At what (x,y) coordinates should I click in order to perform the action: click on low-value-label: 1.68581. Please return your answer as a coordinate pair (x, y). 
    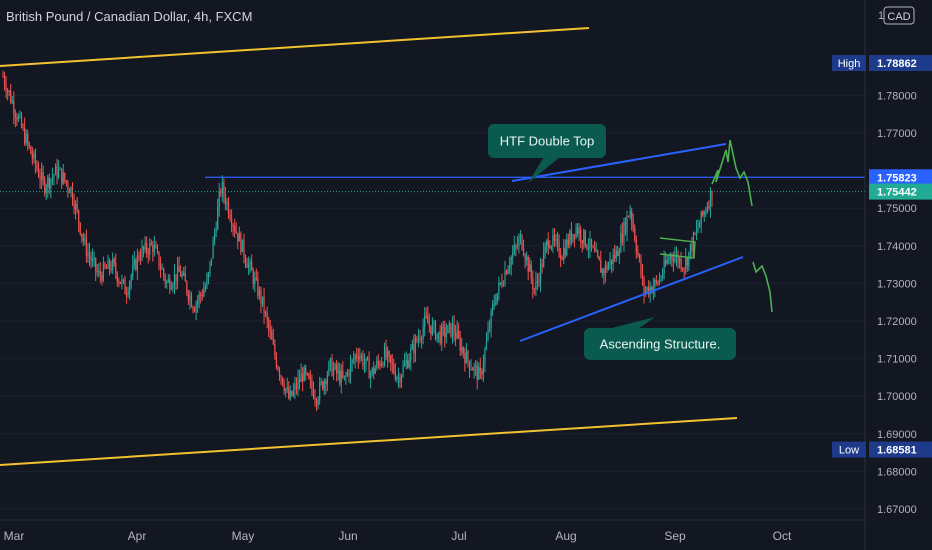
    Looking at the image, I should click on (897, 451).